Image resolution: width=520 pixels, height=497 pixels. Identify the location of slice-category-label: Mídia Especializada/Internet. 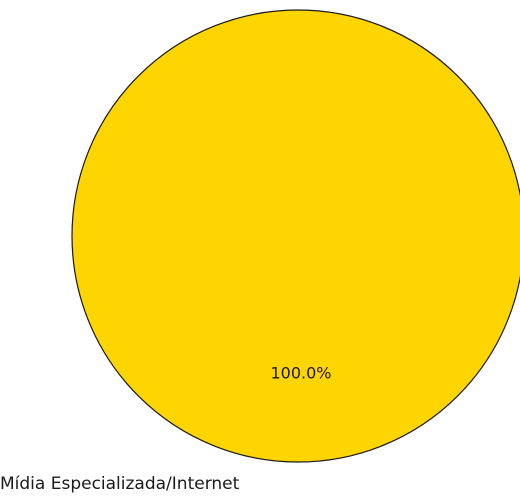
(120, 484).